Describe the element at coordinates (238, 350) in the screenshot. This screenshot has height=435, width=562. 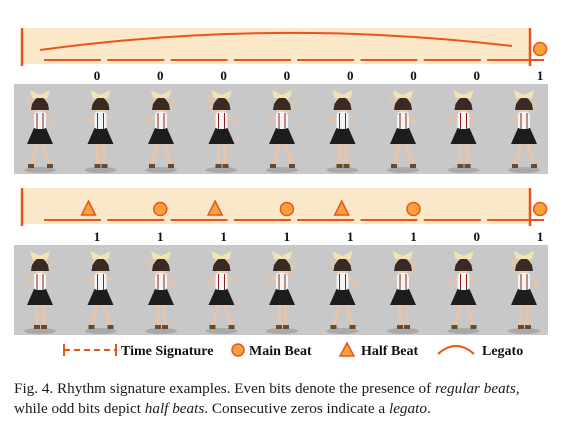
I see `main-beat-icon` at that location.